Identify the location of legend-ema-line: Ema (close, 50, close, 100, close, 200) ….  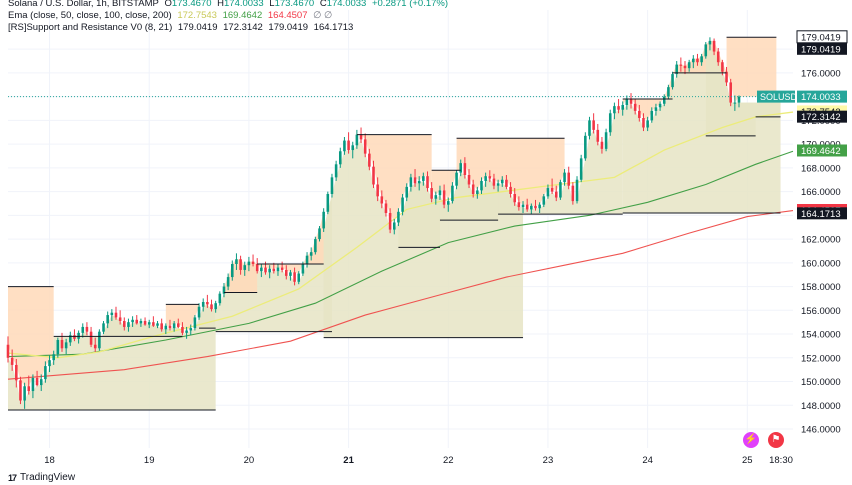
(171, 16).